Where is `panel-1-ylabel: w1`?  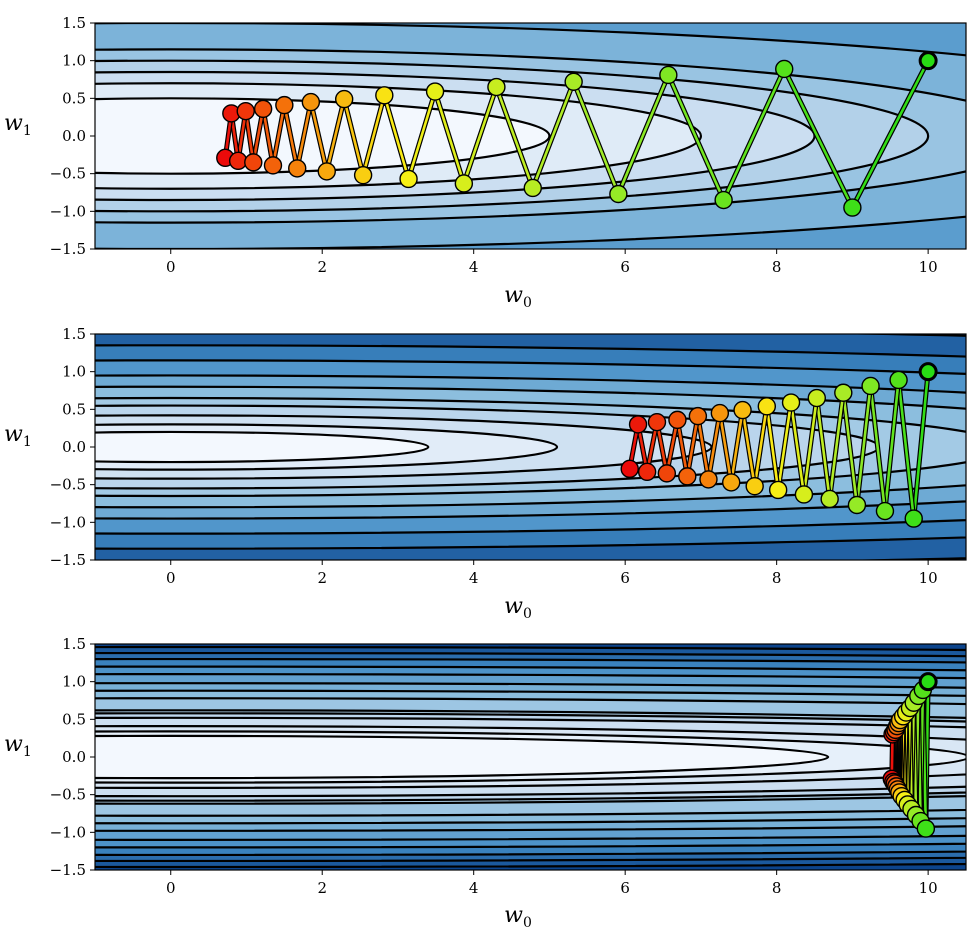 panel-1-ylabel: w1 is located at coordinates (18, 125).